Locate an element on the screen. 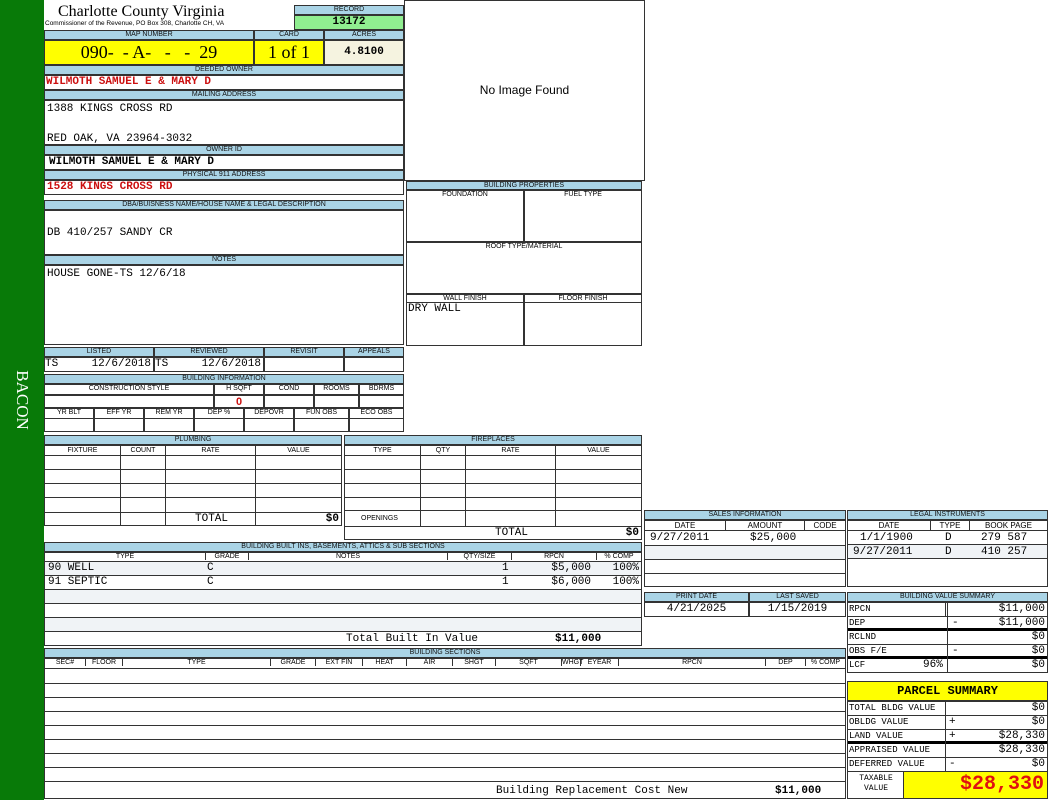  legal-row: 1/1/1900 D 279 587 is located at coordinates (947, 538).